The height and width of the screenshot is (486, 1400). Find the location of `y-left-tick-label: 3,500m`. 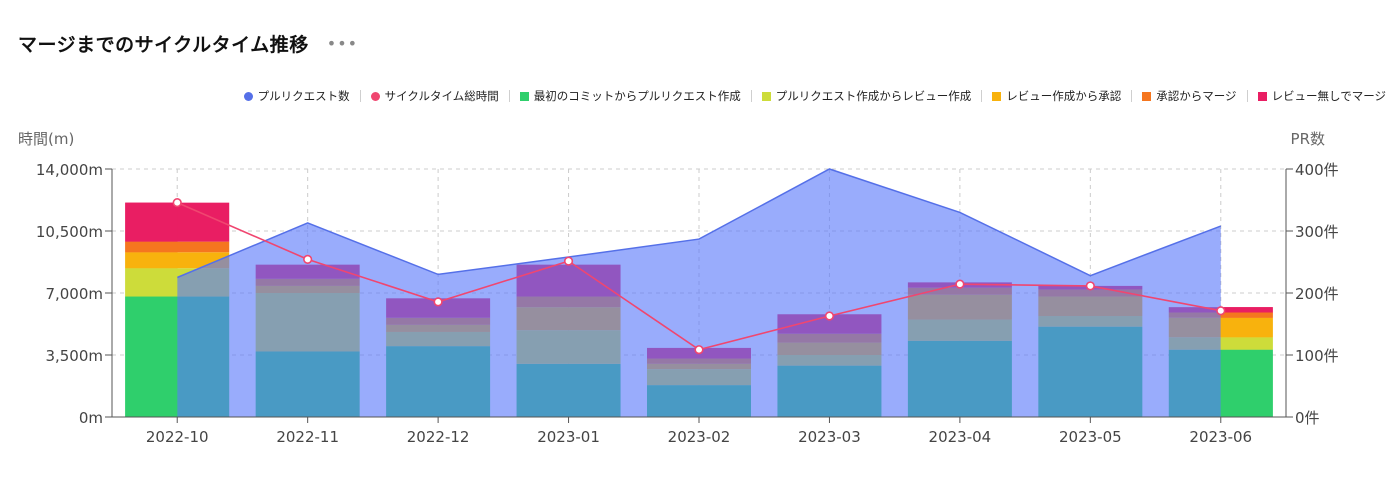

y-left-tick-label: 3,500m is located at coordinates (74, 356).